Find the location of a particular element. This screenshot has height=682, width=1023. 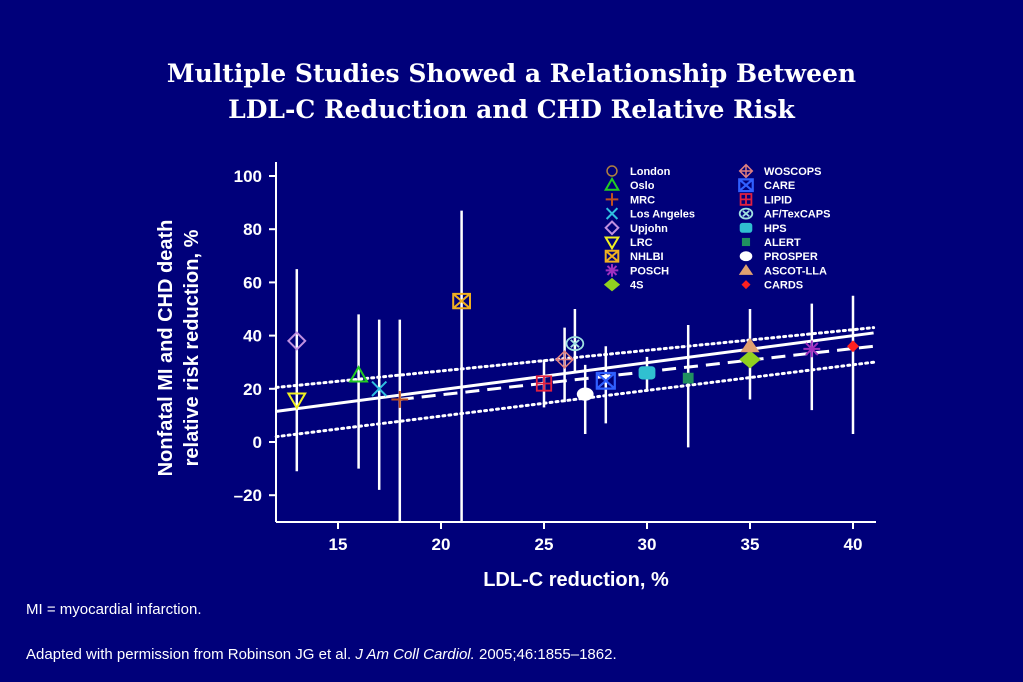

legend-label-lipid: LIPID is located at coordinates (778, 200).